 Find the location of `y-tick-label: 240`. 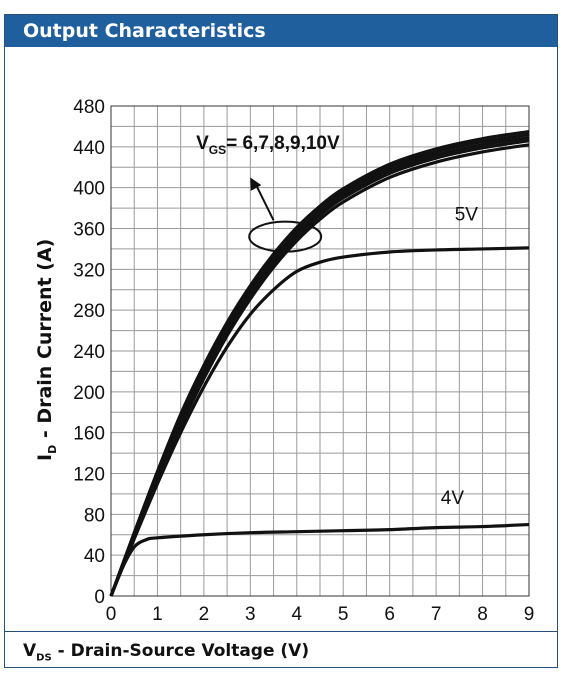

y-tick-label: 240 is located at coordinates (89, 352).